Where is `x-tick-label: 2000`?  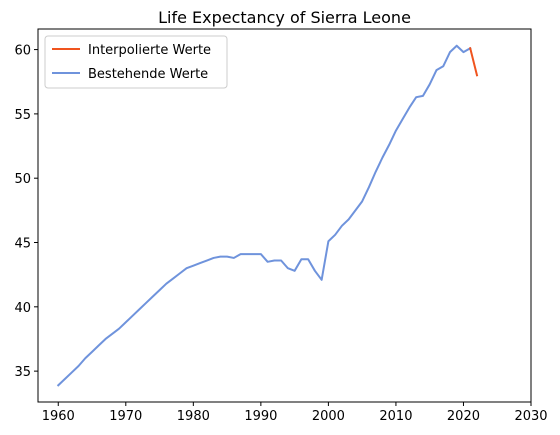
x-tick-label: 2000 is located at coordinates (328, 416).